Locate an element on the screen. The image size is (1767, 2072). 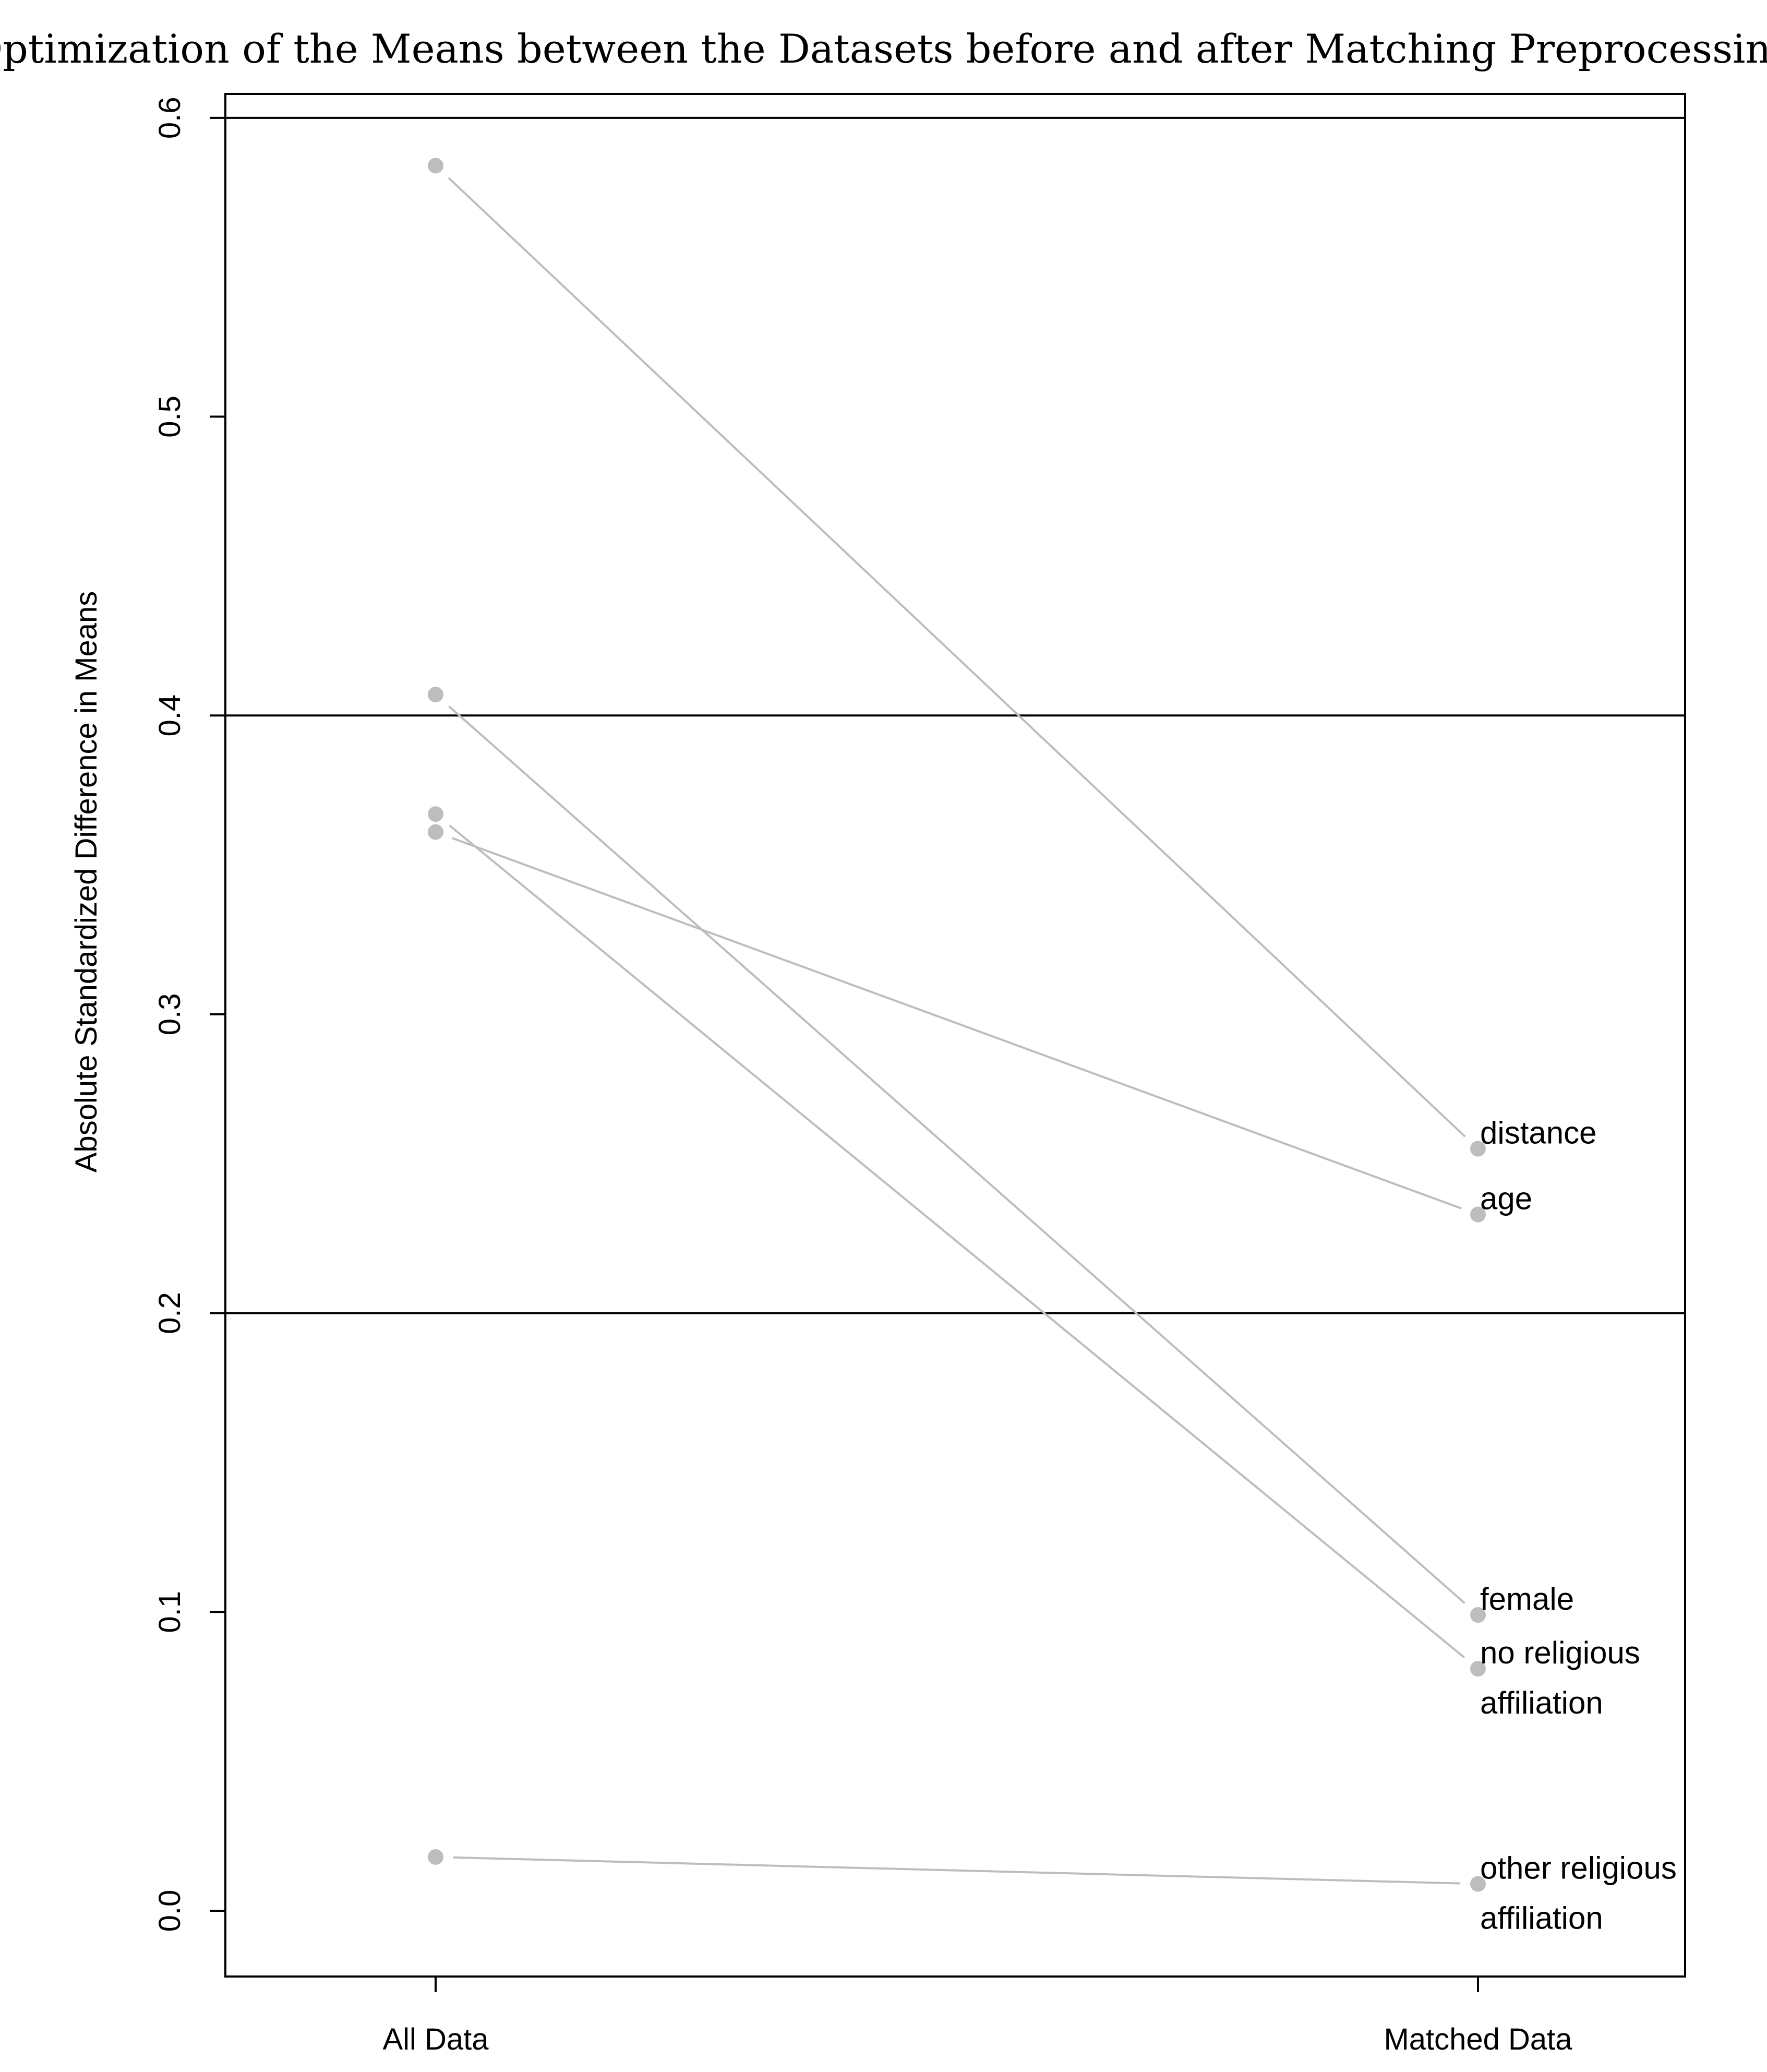
y-tick-label: 0.4 is located at coordinates (170, 715).